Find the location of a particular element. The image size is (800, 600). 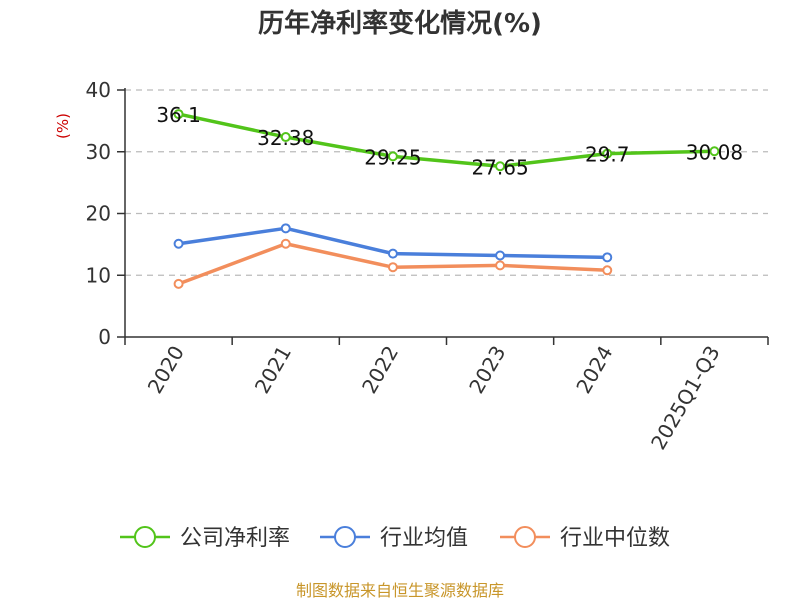

y-tick-label: 10 is located at coordinates (98, 275).